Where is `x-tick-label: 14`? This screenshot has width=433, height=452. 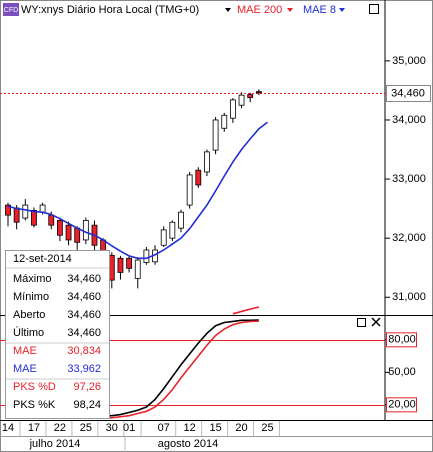
x-tick-label: 14 is located at coordinates (8, 428).